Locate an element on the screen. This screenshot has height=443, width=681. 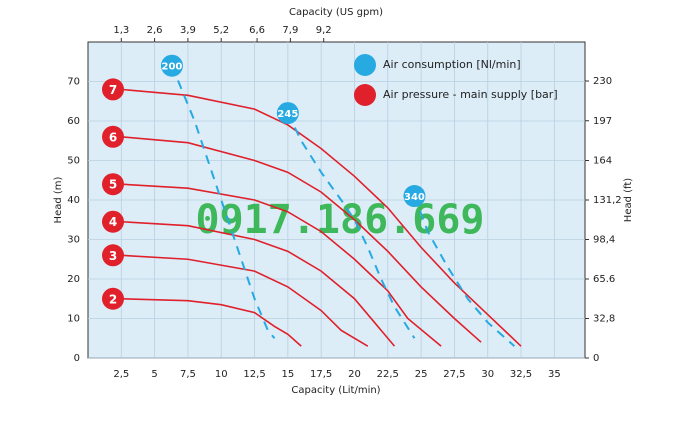
y-tick-label: 20 is located at coordinates (73, 279).